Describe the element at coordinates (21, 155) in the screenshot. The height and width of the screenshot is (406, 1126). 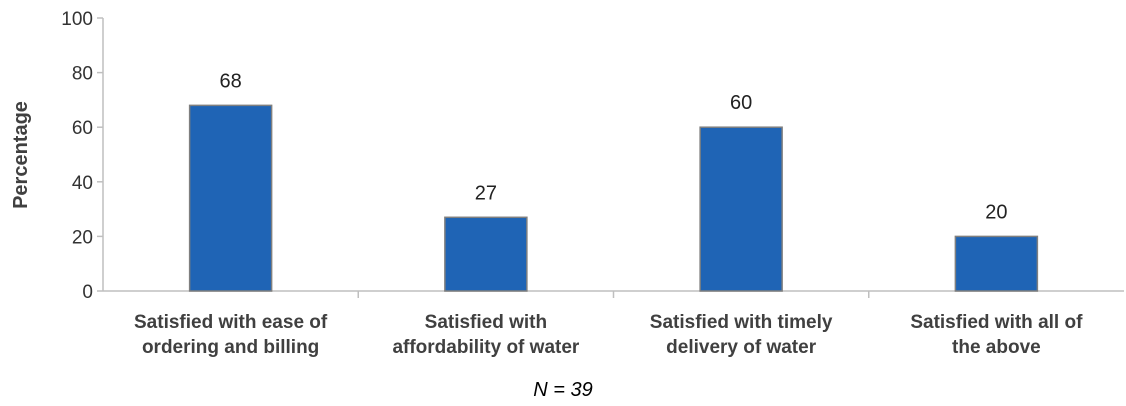
I see `y-axis-title: Percentage` at that location.